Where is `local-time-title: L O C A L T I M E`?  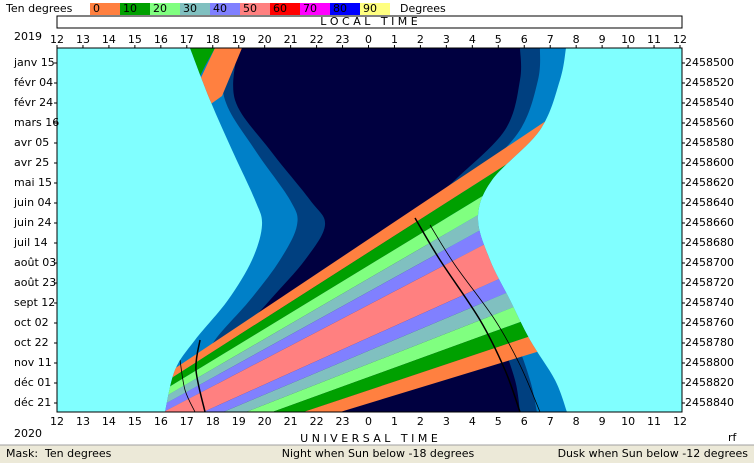 local-time-title: L O C A L T I M E is located at coordinates (369, 21).